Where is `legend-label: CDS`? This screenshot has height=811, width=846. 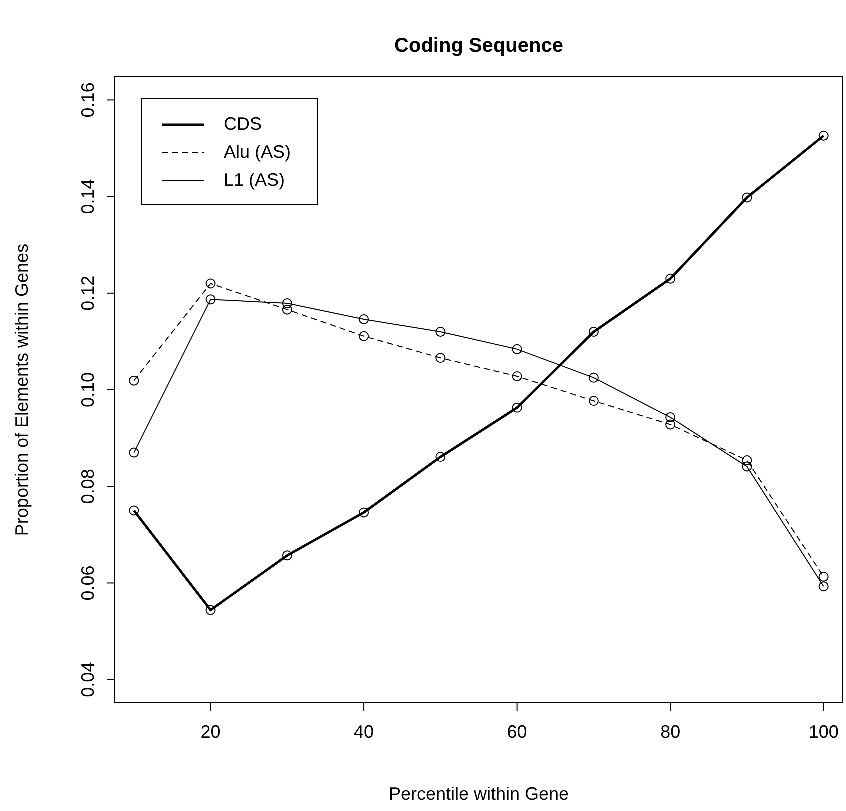 legend-label: CDS is located at coordinates (243, 124).